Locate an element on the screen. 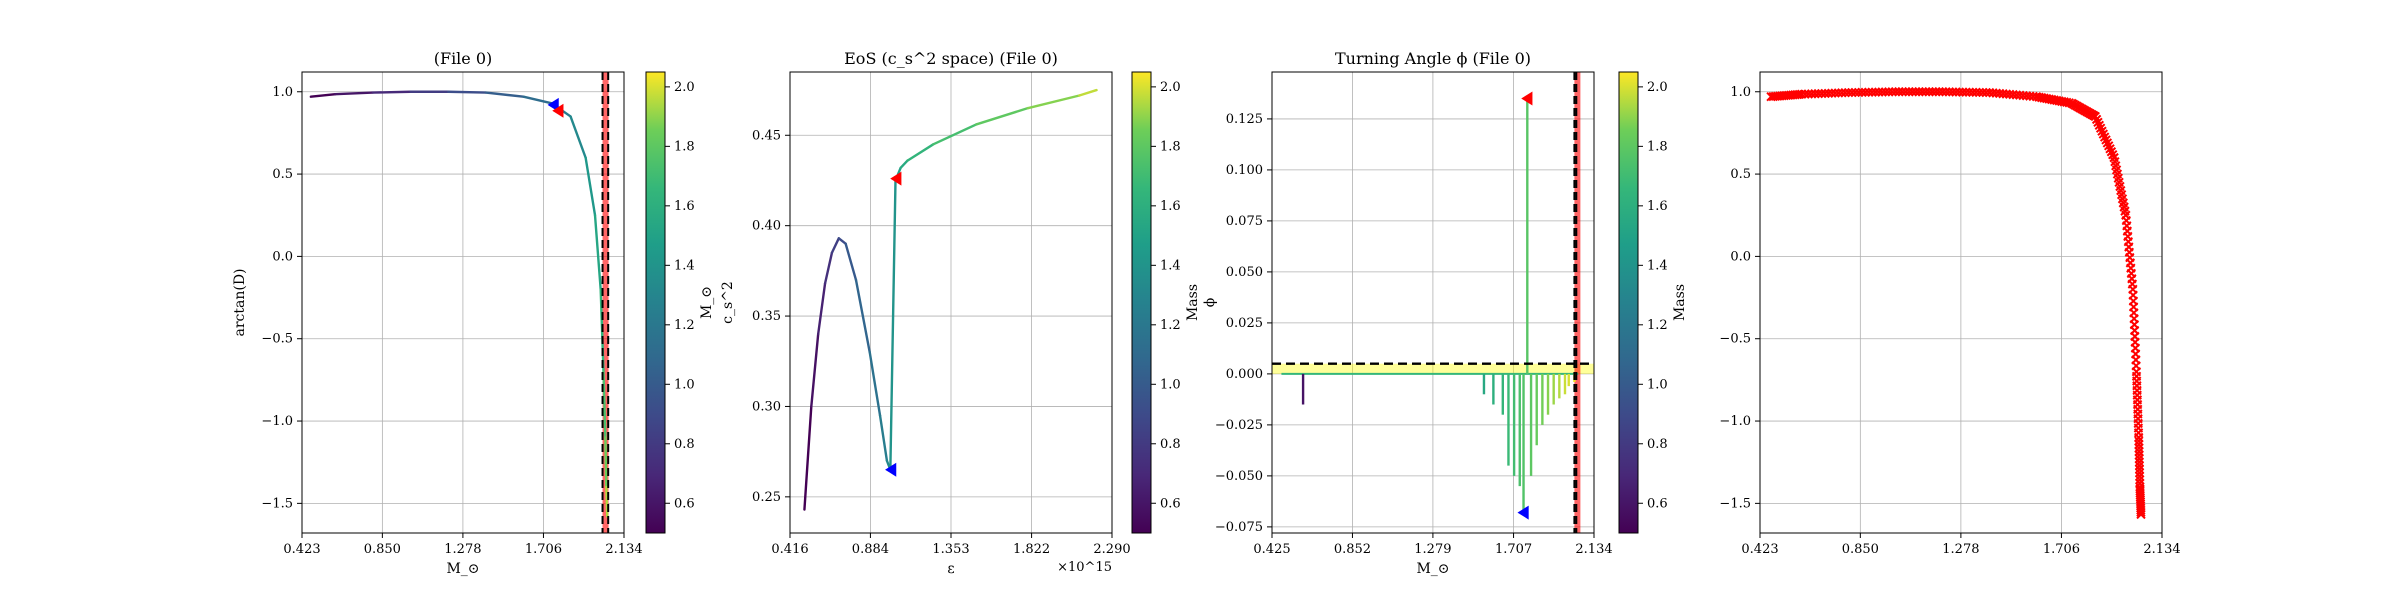 This screenshot has height=600, width=2400. x-tick-label: 0.884 is located at coordinates (870, 549).